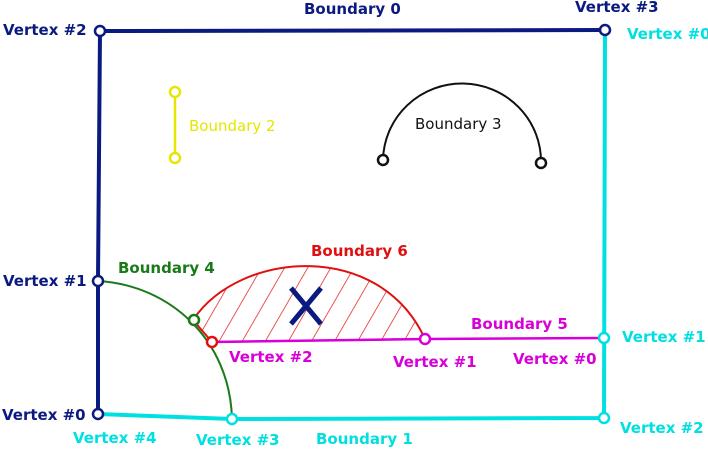  Describe the element at coordinates (45, 281) in the screenshot. I see `b0-vertex-1-label: Vertex #1` at that location.